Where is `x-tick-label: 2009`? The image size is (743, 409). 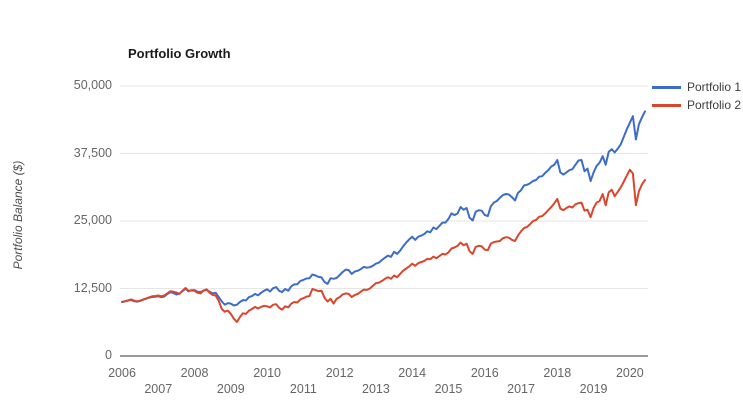
x-tick-label: 2009 is located at coordinates (230, 389).